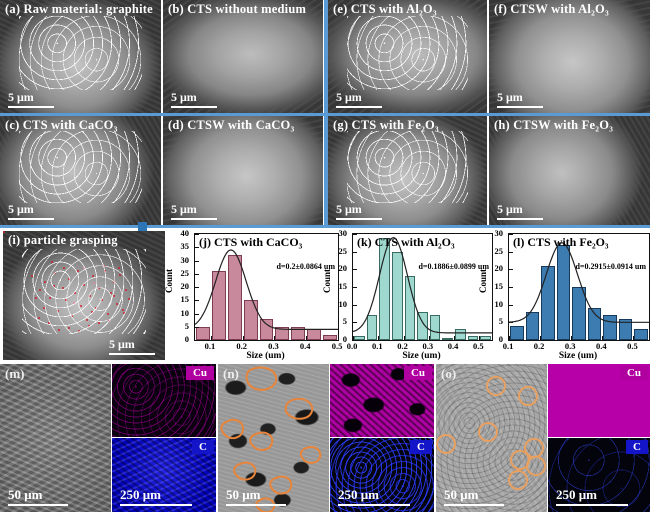  I want to click on chart-title: (j) CTS with CaCO₃, so click(251, 242).